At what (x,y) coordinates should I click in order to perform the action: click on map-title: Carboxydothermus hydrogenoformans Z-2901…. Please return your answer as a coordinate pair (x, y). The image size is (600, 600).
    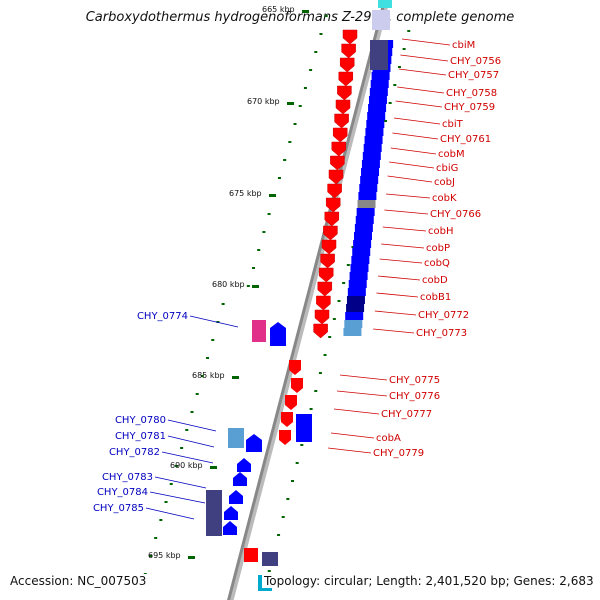
    Looking at the image, I should click on (300, 17).